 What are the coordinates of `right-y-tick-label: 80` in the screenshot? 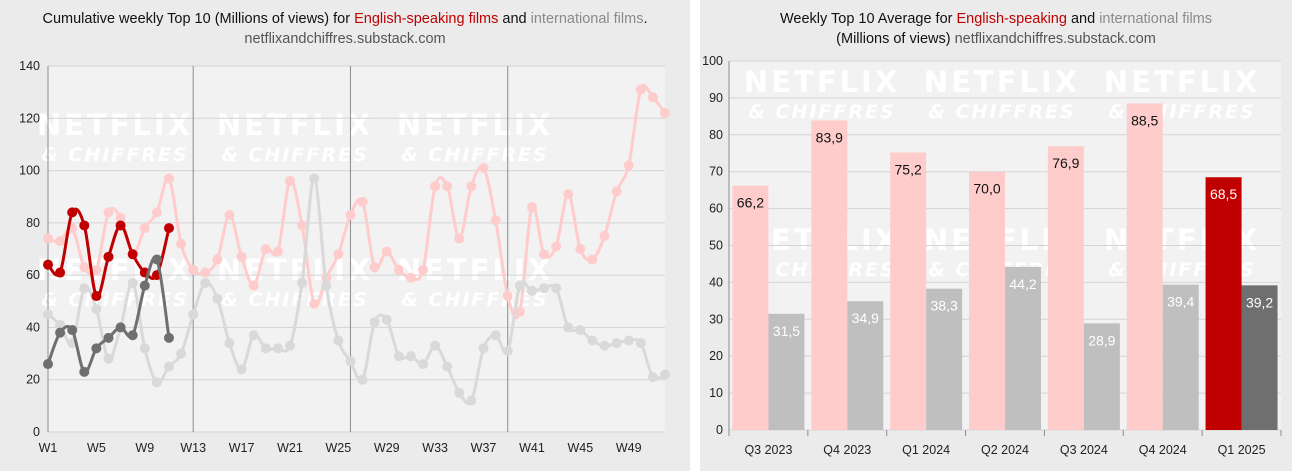 It's located at (716, 135).